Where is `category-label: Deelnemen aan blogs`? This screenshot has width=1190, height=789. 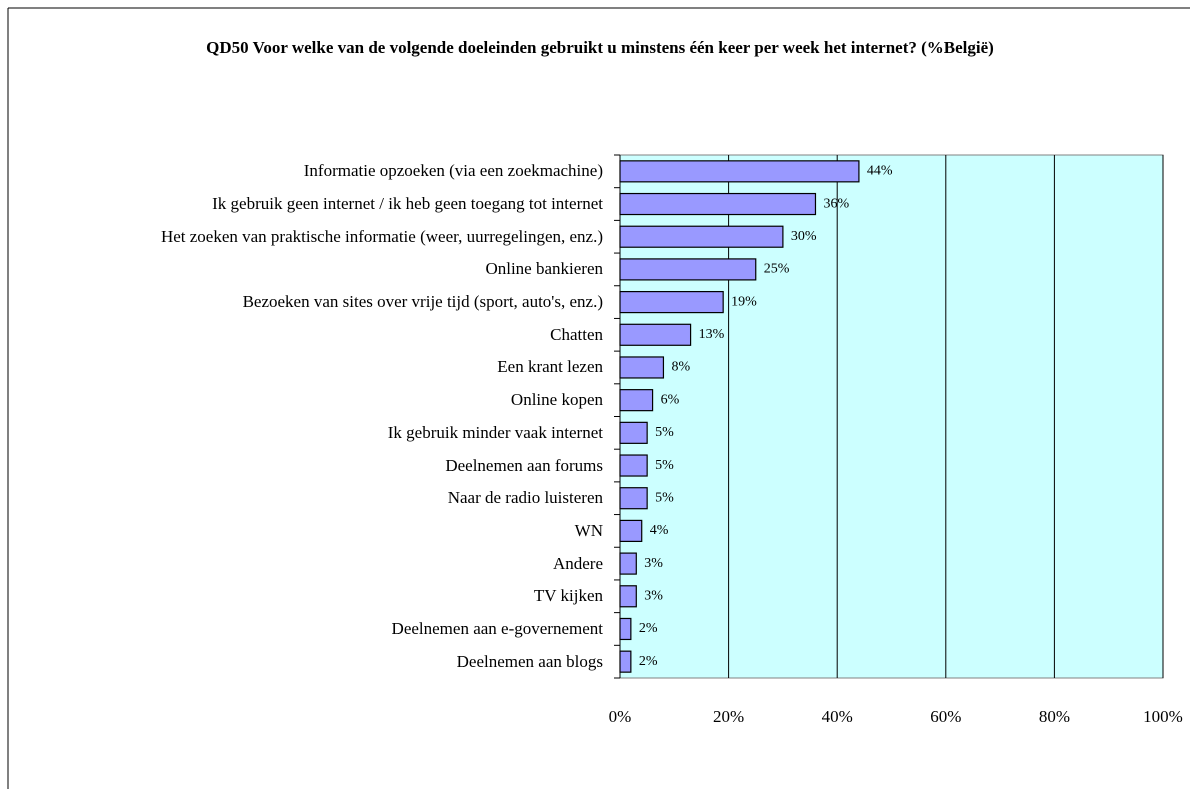
category-label: Deelnemen aan blogs is located at coordinates (529, 661).